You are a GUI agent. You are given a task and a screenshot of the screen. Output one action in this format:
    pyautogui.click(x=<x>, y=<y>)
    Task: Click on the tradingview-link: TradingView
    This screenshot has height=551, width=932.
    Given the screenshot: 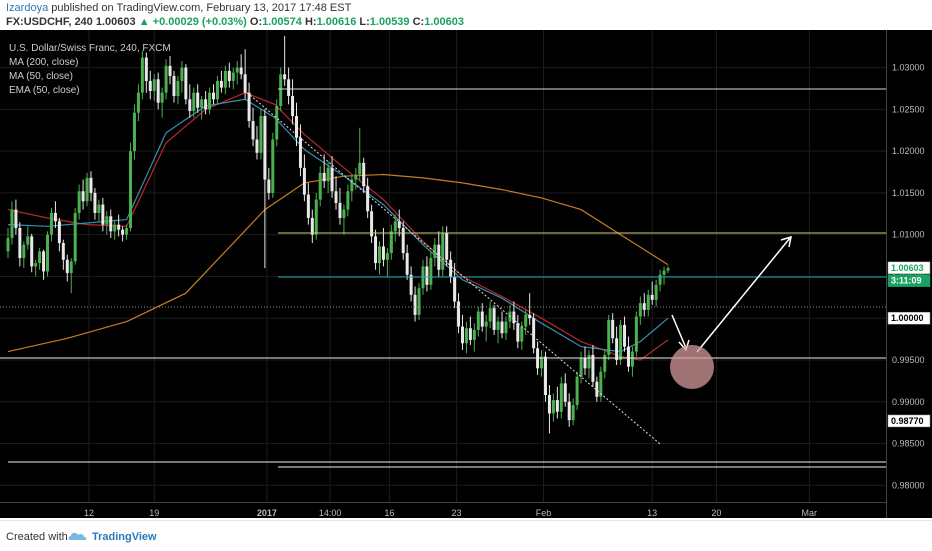 What is the action you would take?
    pyautogui.click(x=124, y=537)
    